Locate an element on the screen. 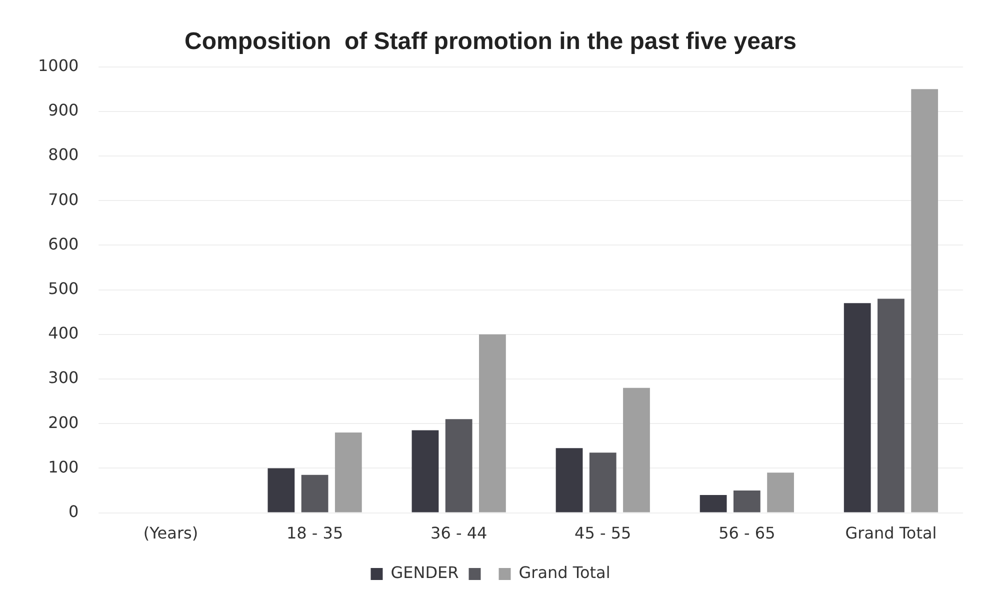 This screenshot has width=997, height=614. y-tick-label: 100 is located at coordinates (63, 466).